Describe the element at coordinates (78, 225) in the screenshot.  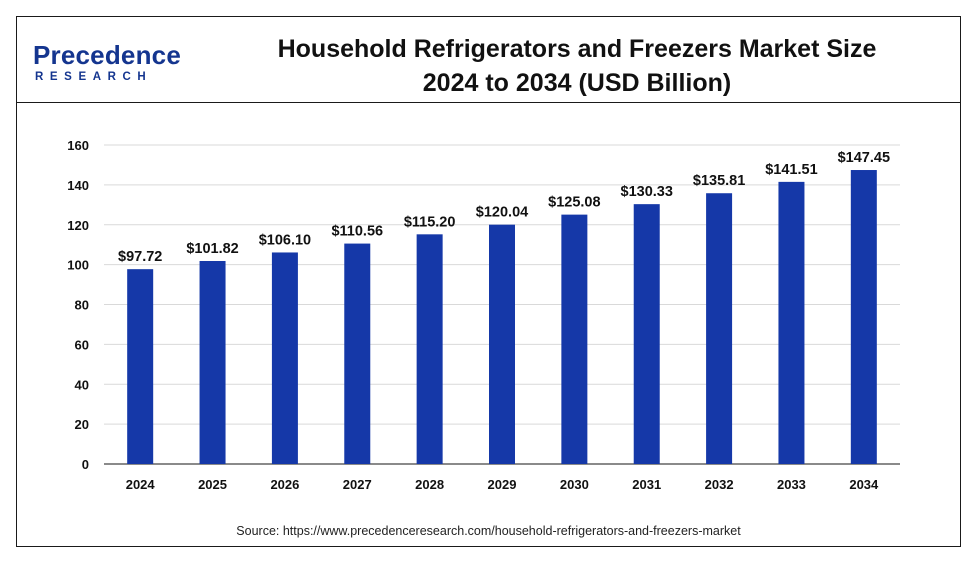
I see `y-tick-label: 120` at that location.